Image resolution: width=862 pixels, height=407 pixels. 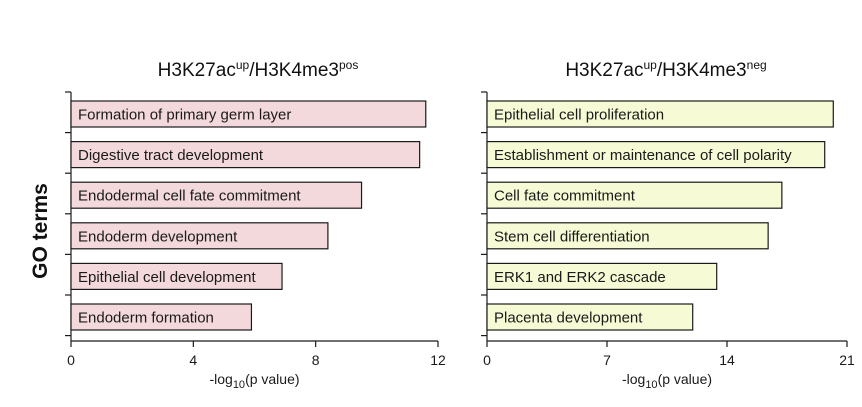 What do you see at coordinates (438, 360) in the screenshot?
I see `x-tick-label: 12` at bounding box center [438, 360].